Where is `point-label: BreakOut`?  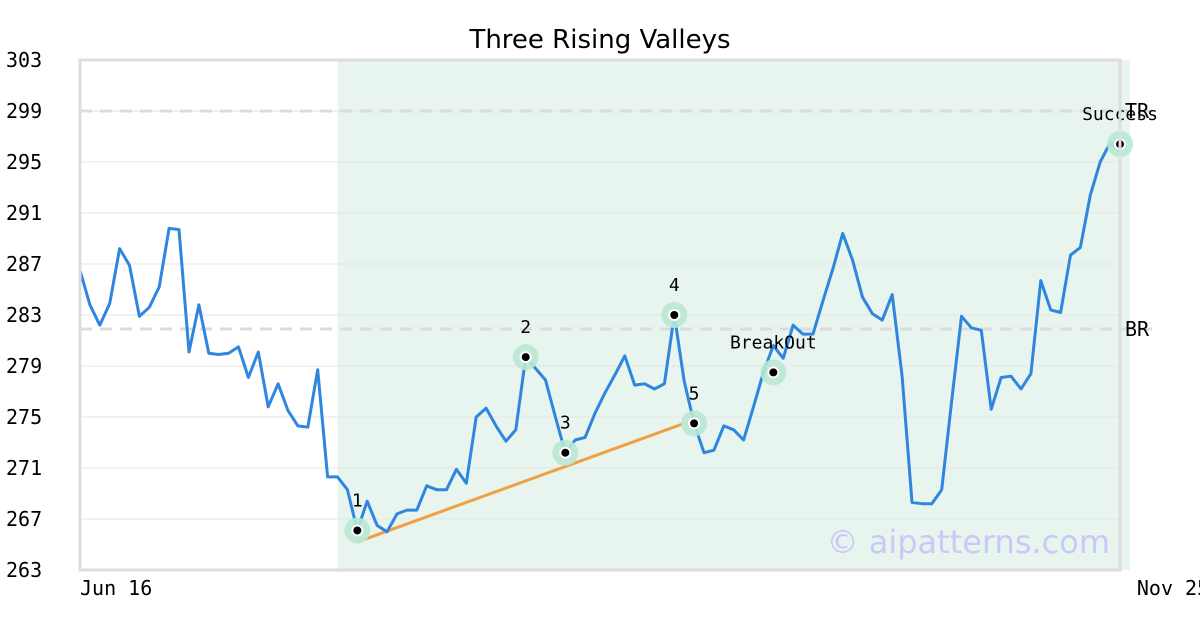 point-label: BreakOut is located at coordinates (773, 342).